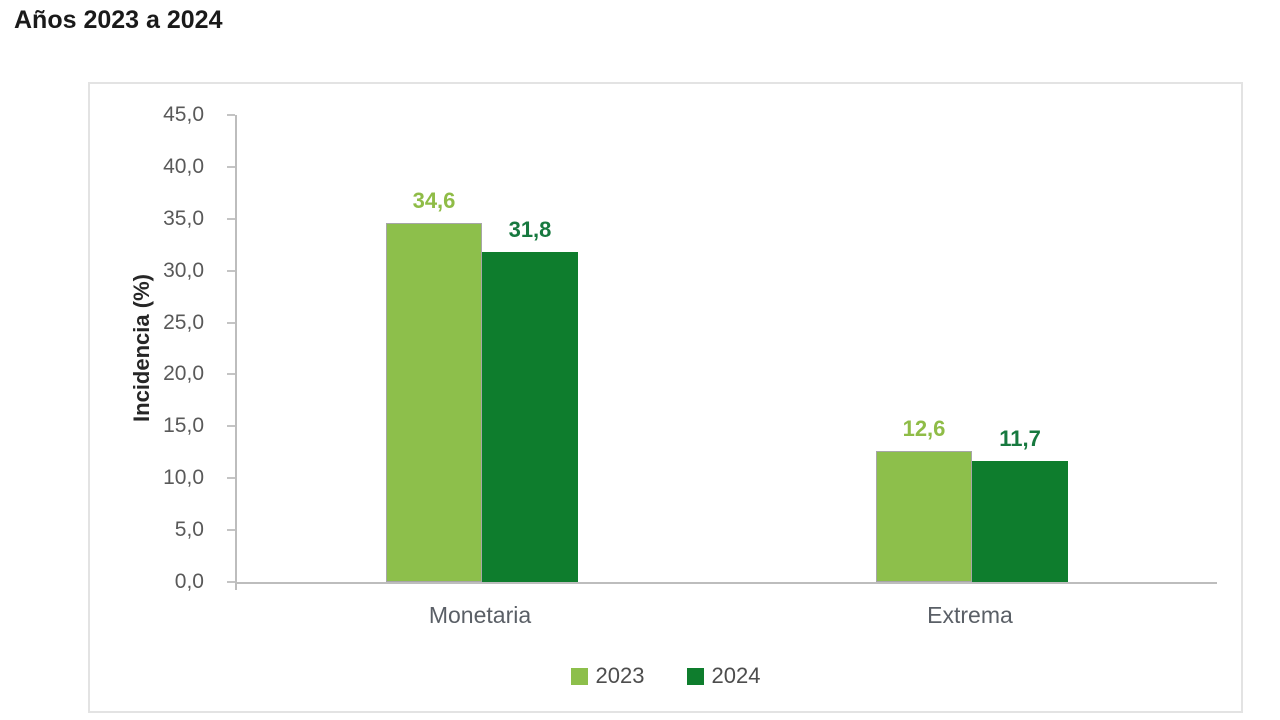  I want to click on y-tick-label: 0,0, so click(189, 581).